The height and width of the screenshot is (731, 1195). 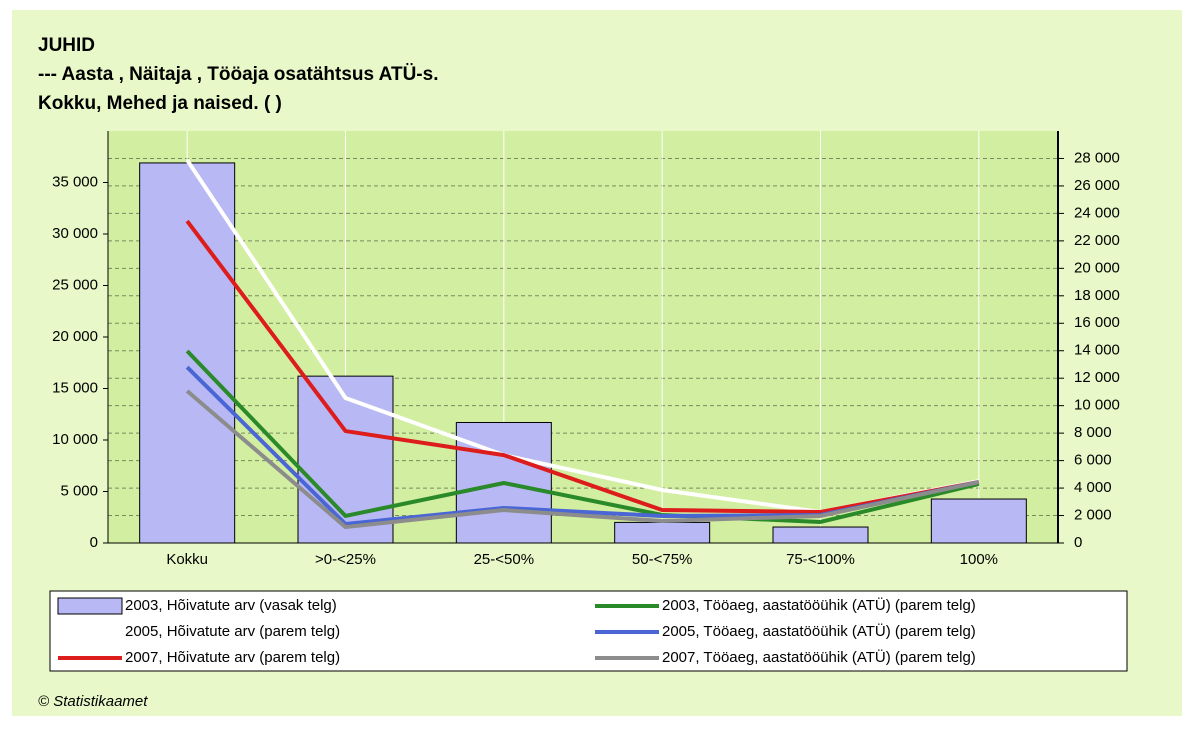 What do you see at coordinates (94, 542) in the screenshot?
I see `y-tick-label: 0` at bounding box center [94, 542].